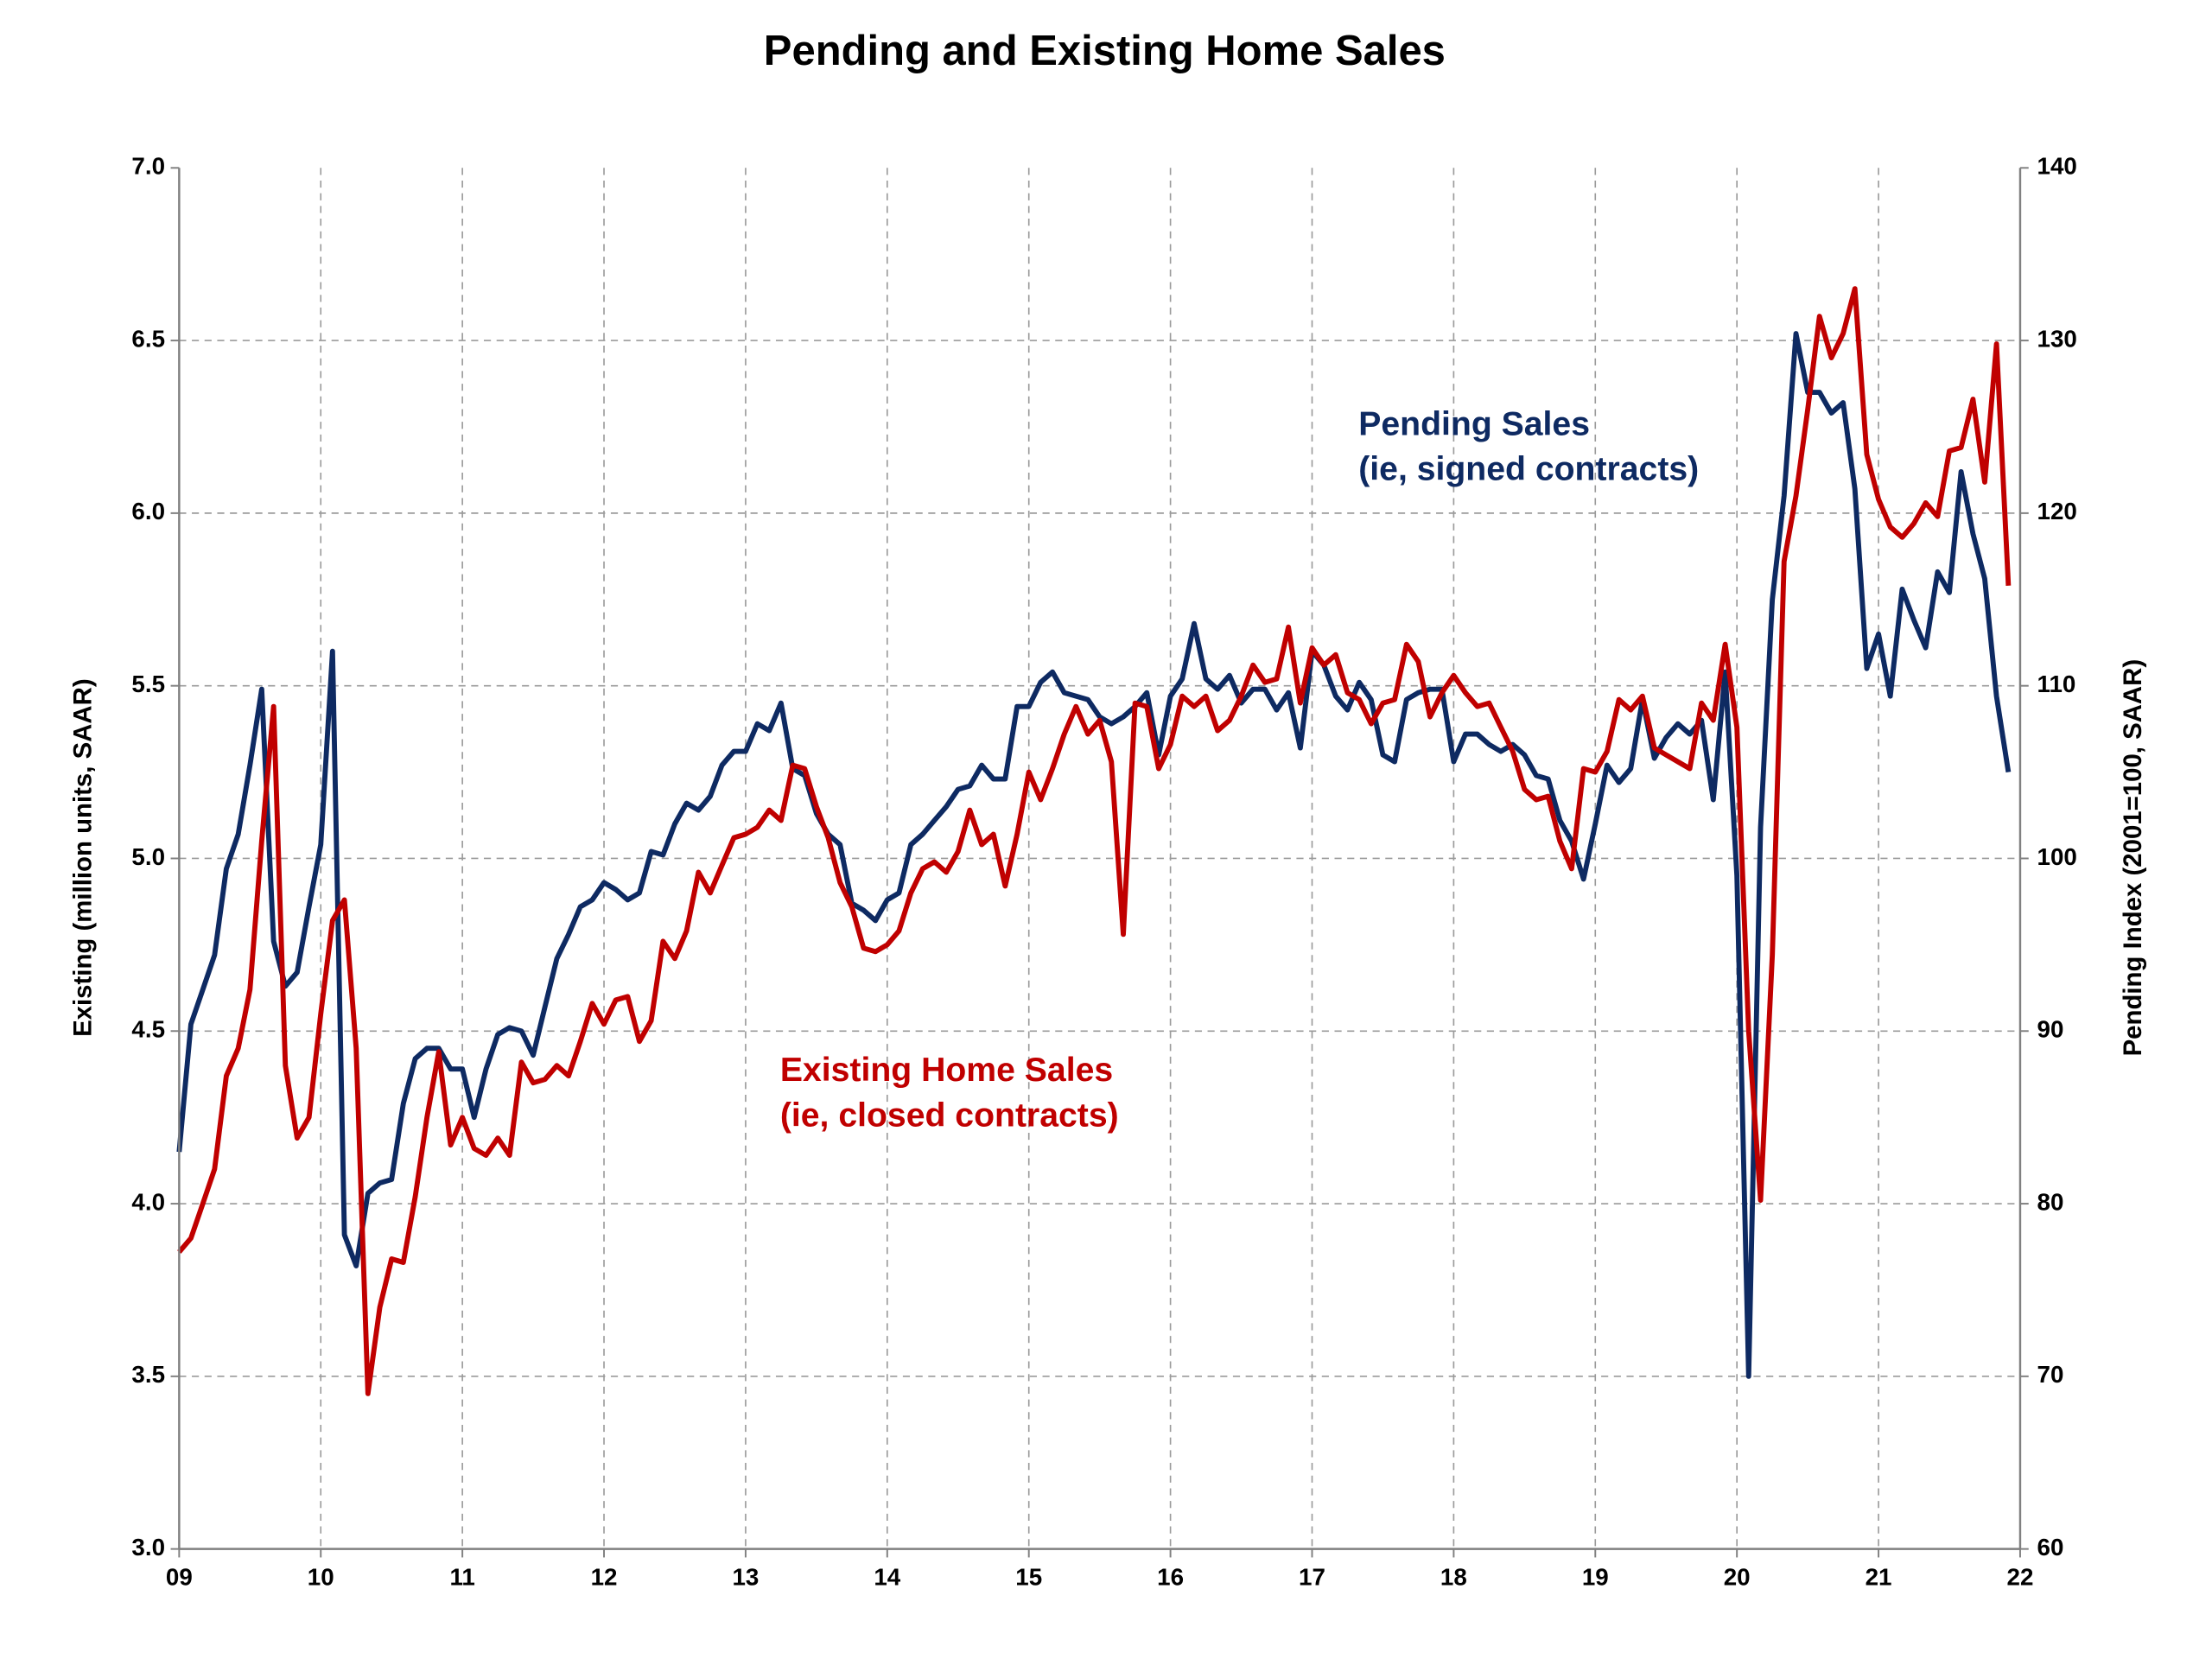  Describe the element at coordinates (887, 1576) in the screenshot. I see `x-tick-label: 14` at that location.